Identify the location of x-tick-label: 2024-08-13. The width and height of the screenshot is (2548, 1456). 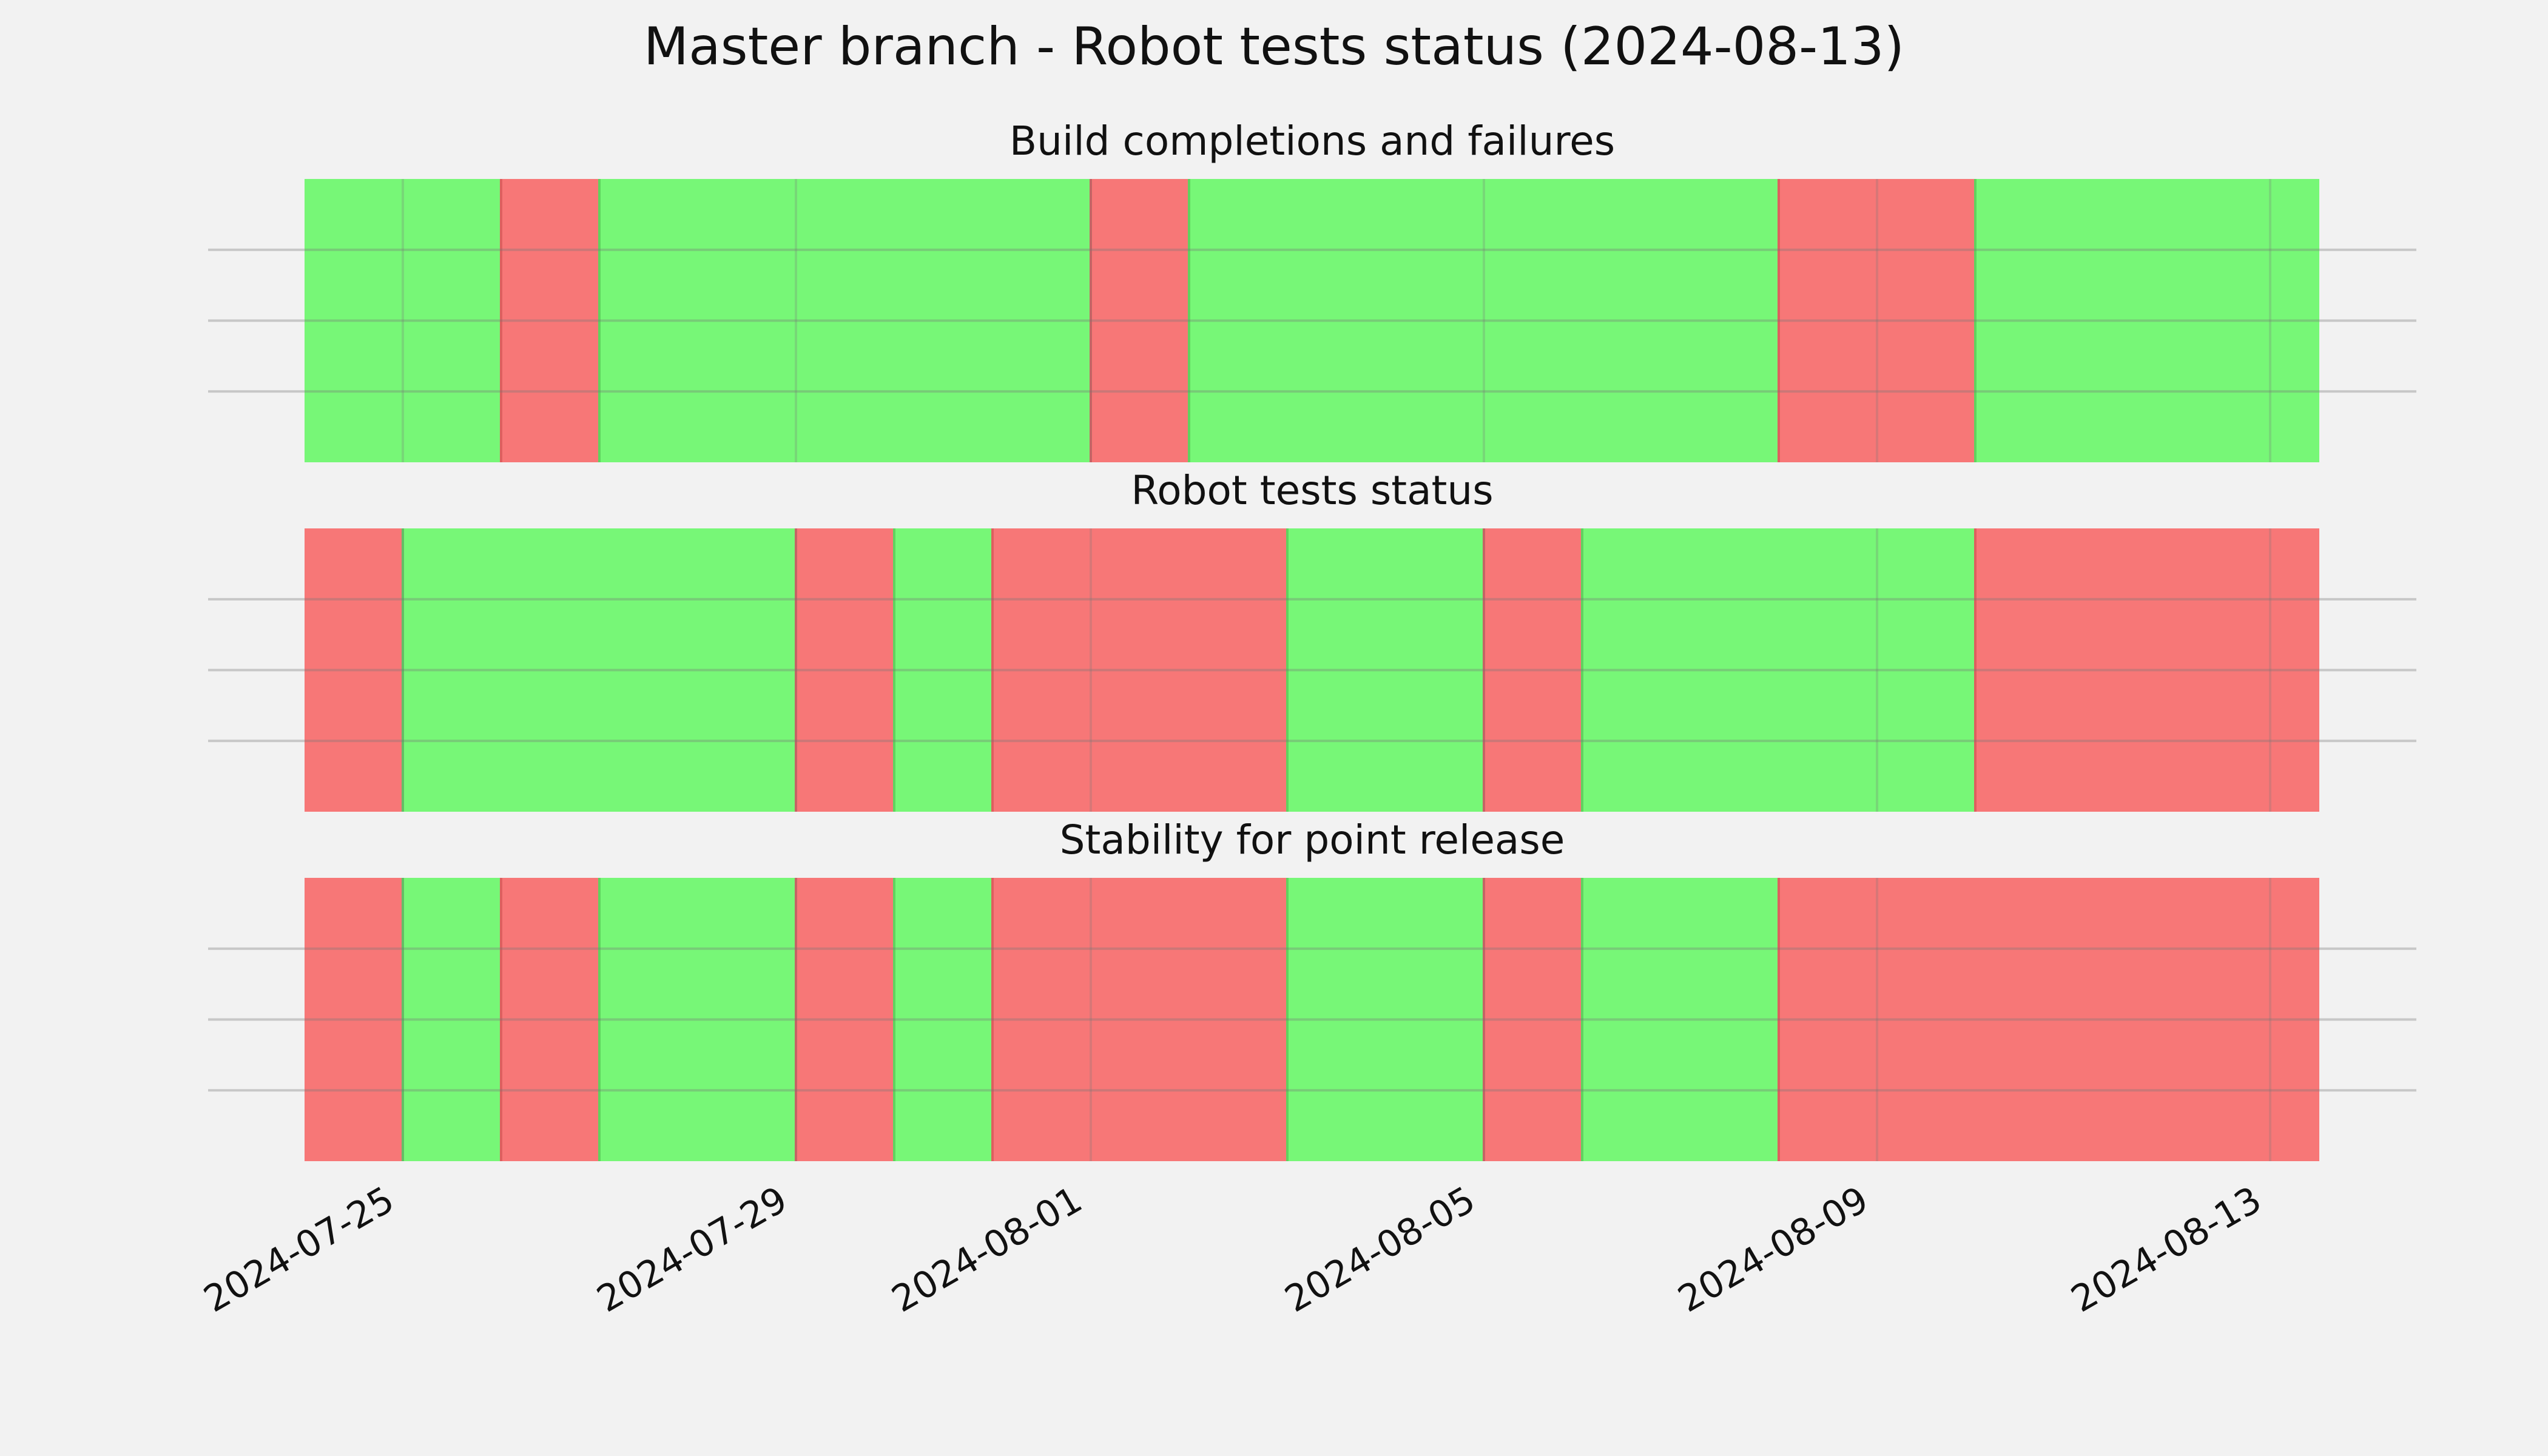
(2166, 1249).